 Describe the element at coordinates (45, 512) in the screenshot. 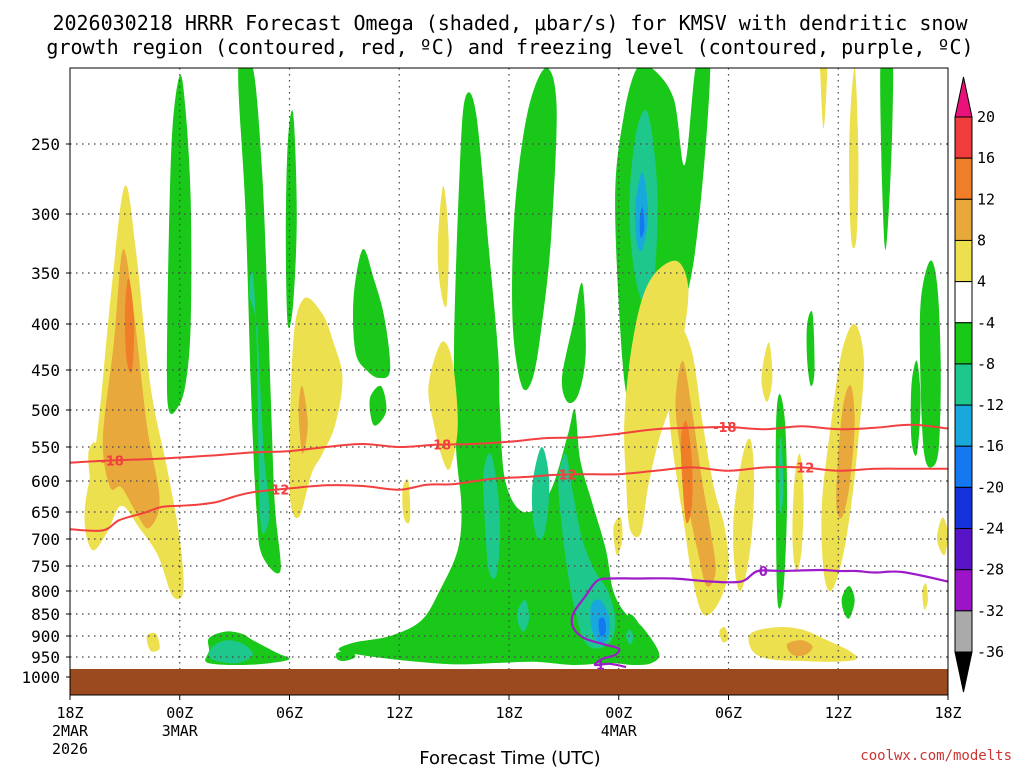

I see `y-tick-label: 650` at that location.